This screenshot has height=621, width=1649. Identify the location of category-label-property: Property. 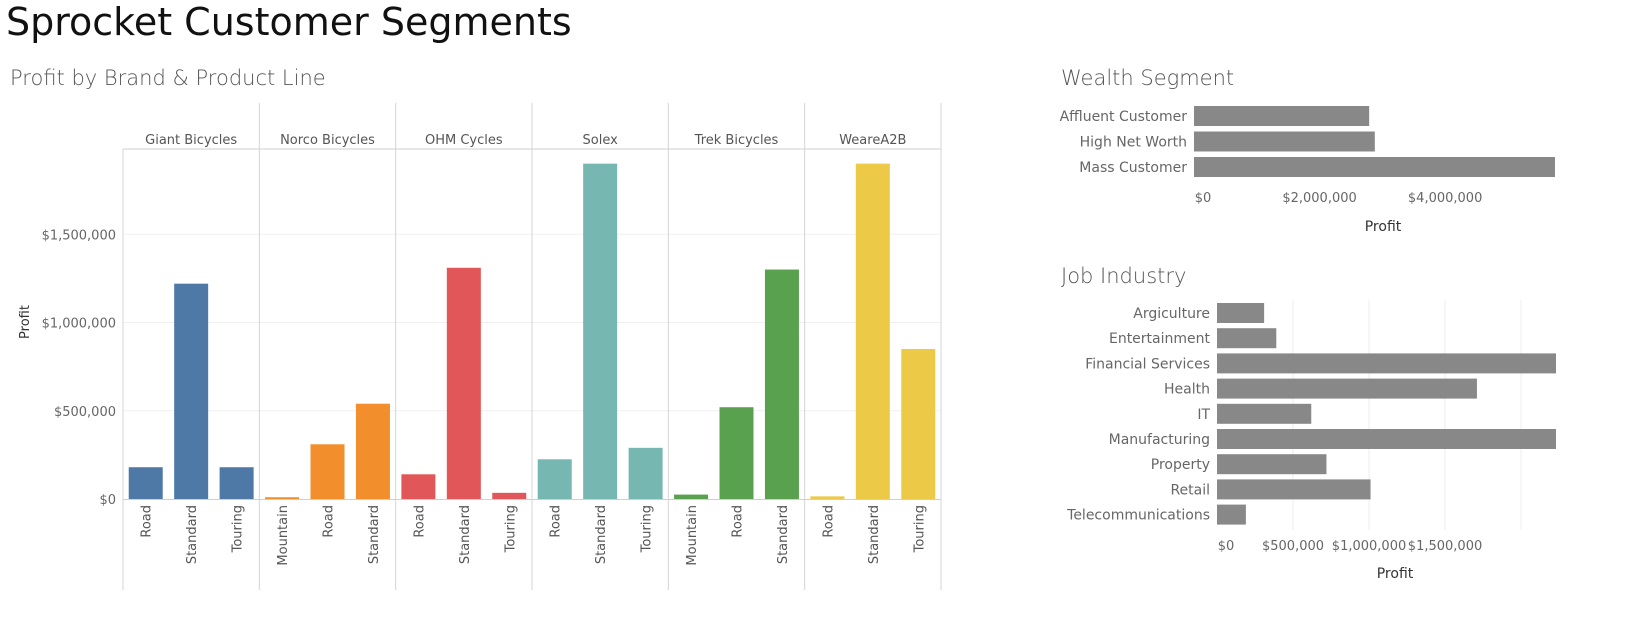
(1180, 465).